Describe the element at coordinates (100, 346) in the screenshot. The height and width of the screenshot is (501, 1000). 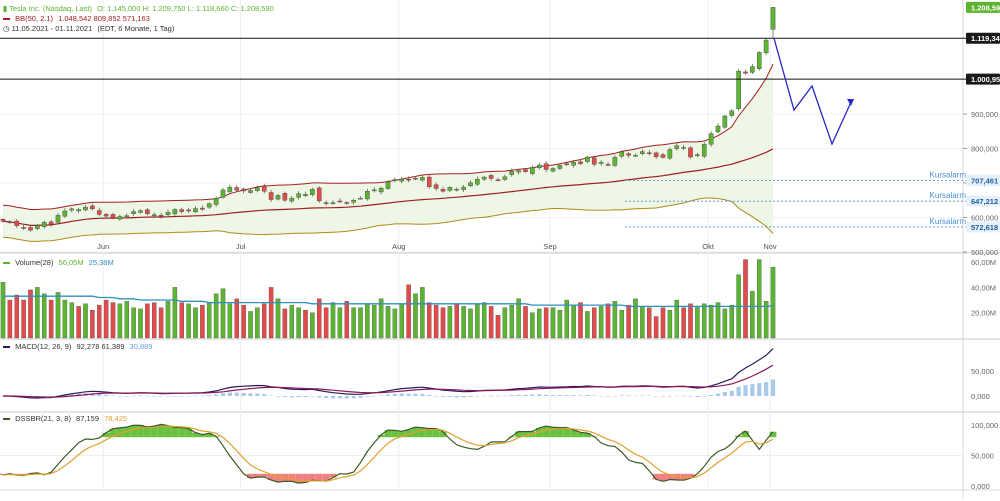
I see `macd-values: 92,278 61,389` at that location.